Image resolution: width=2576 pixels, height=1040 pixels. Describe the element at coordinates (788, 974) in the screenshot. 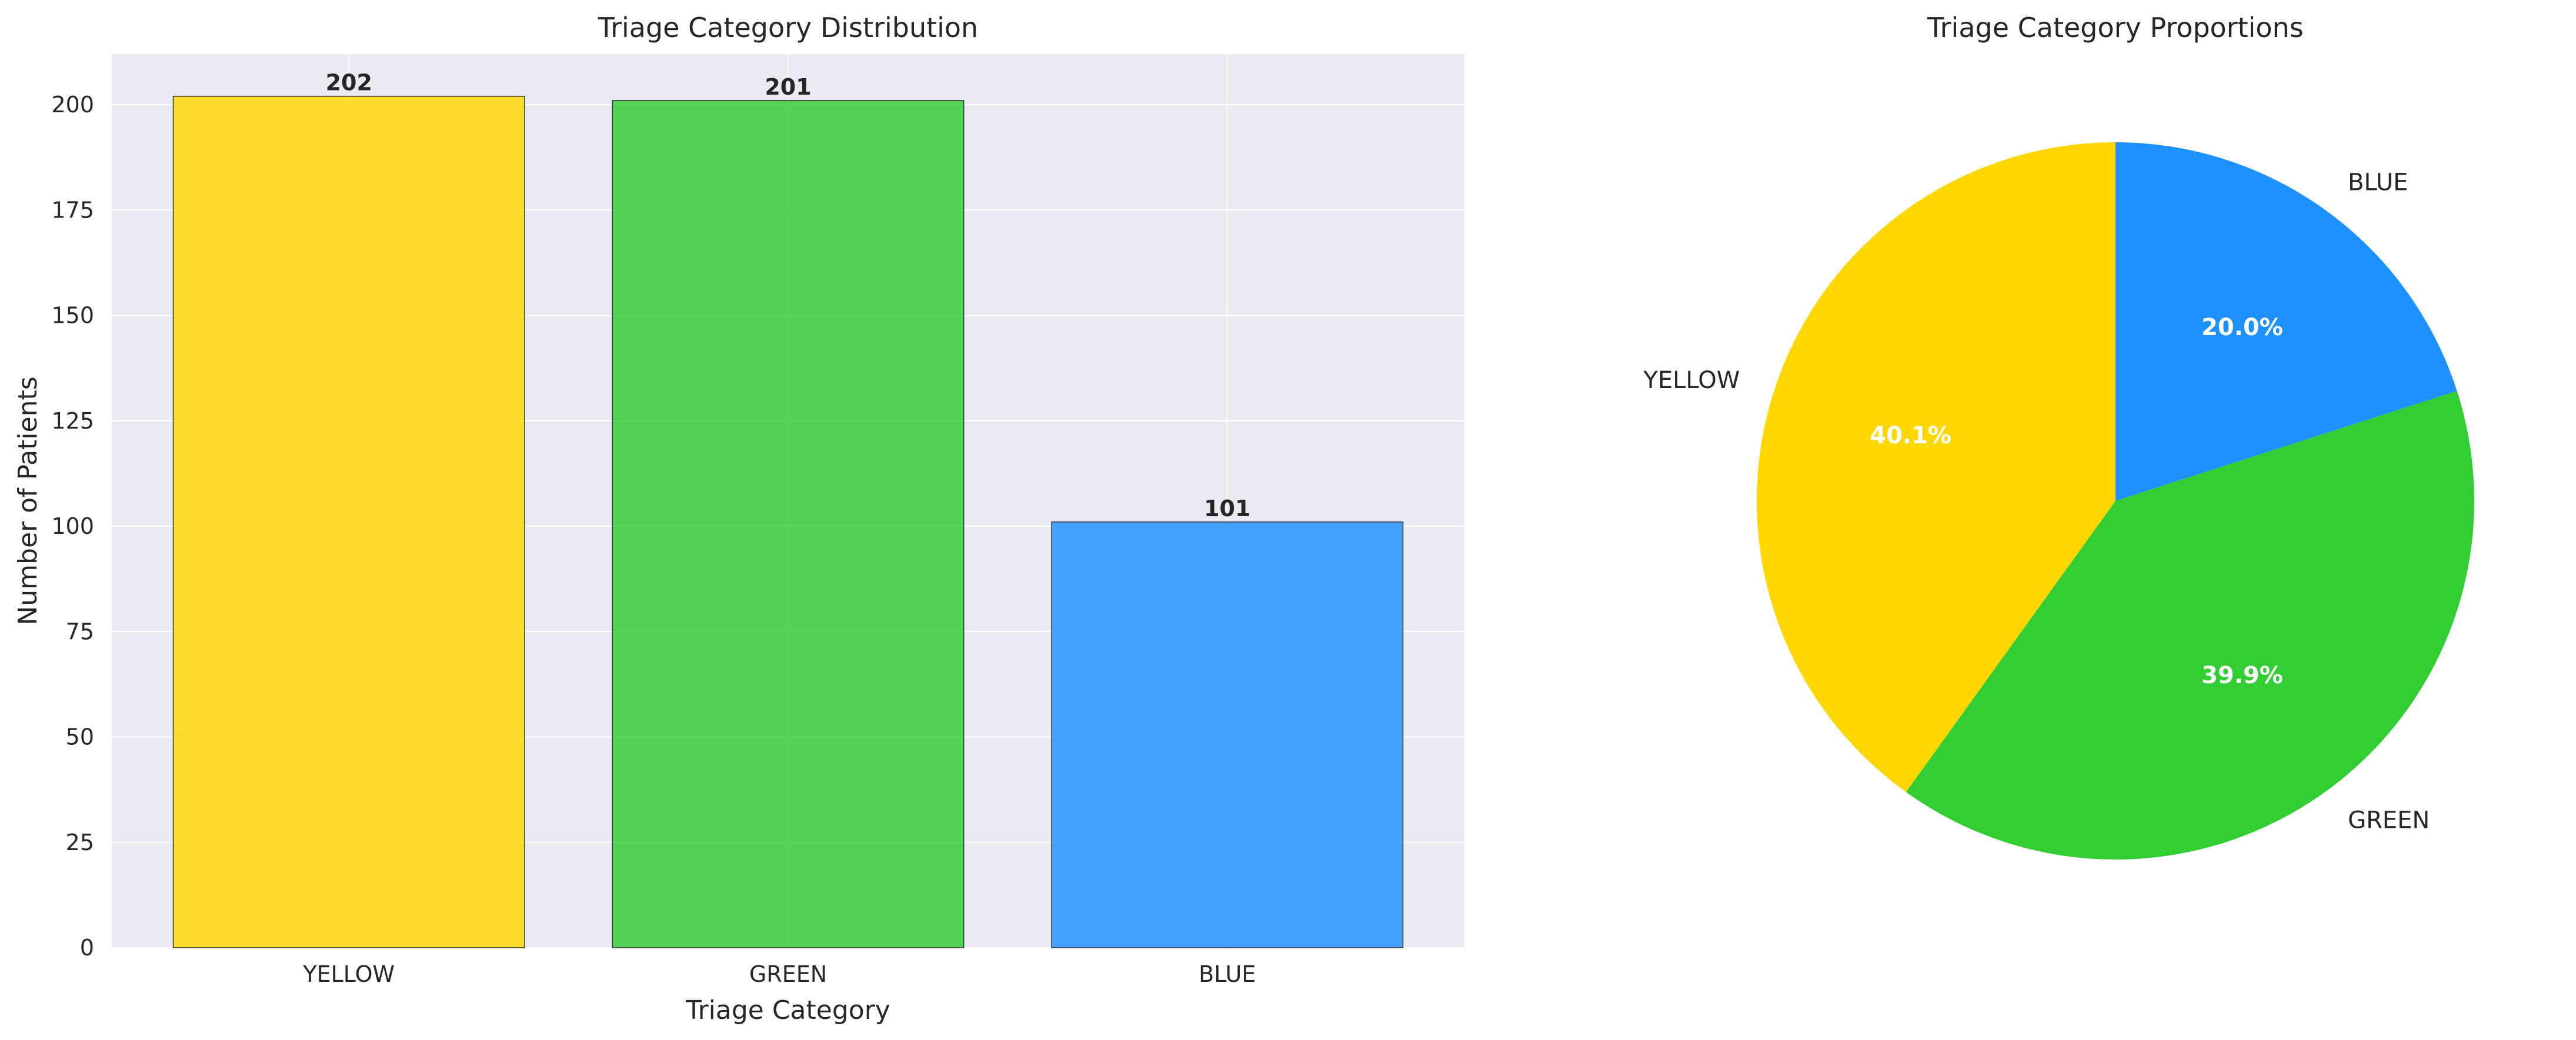

I see `x-tick-label-green: GREEN` at that location.